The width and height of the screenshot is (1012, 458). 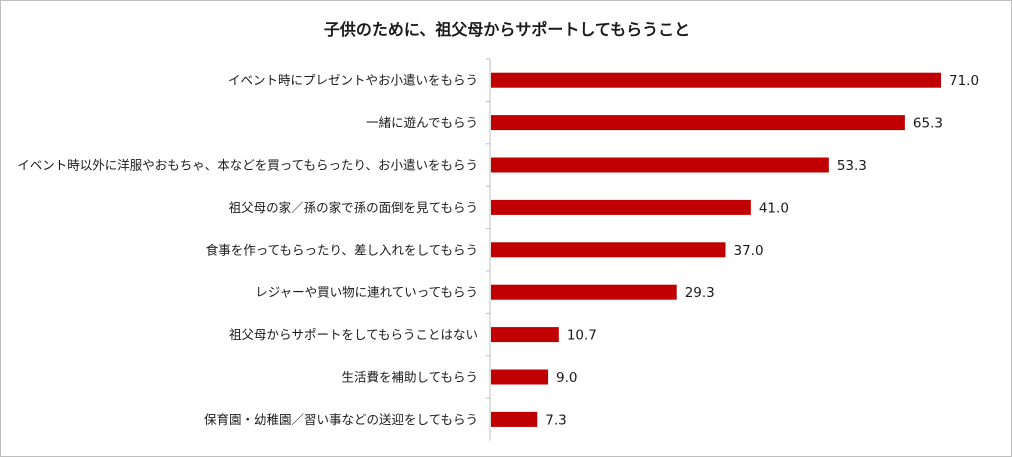 I want to click on chart-title: 子供のために、祖父母からサポートしてもらうこと, so click(x=507, y=29).